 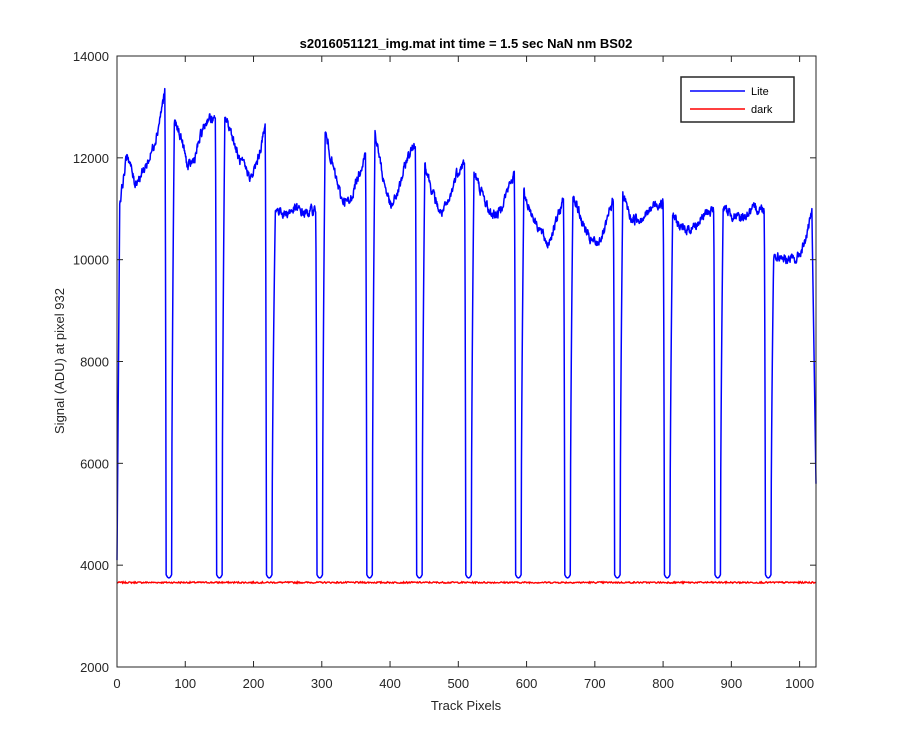 I want to click on legend-box, so click(x=737, y=99).